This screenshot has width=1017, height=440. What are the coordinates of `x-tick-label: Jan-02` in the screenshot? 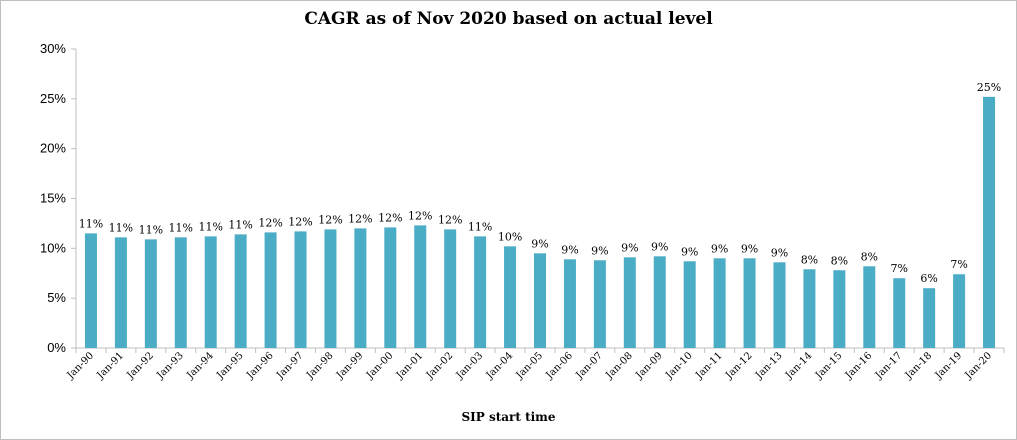 It's located at (439, 365).